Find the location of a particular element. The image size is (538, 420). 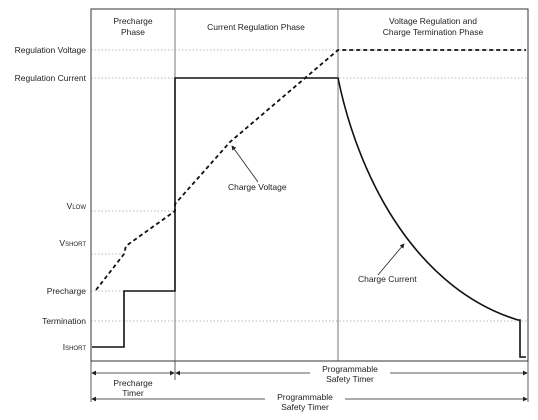

charge-current-leader is located at coordinates (391, 259).